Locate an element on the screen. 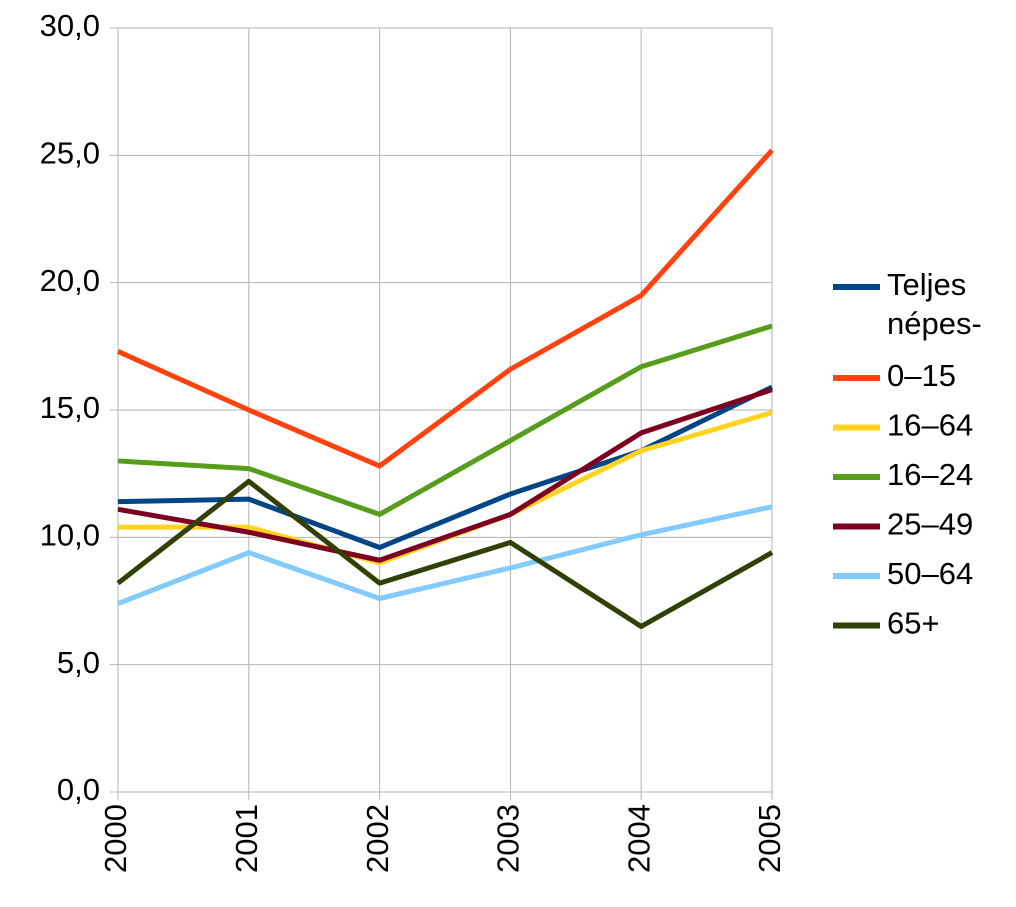 This screenshot has width=1016, height=907. x-tick-label: 2001 is located at coordinates (246, 838).